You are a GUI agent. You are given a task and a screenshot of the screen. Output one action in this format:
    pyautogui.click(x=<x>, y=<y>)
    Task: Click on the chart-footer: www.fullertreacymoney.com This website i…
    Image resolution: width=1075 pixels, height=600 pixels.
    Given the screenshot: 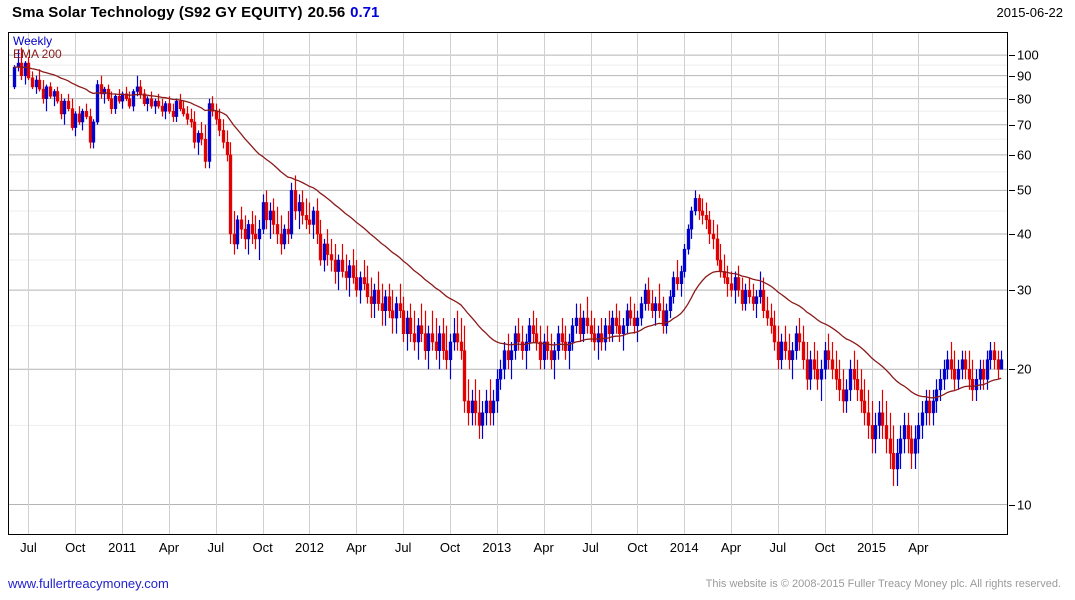 What is the action you would take?
    pyautogui.click(x=537, y=586)
    